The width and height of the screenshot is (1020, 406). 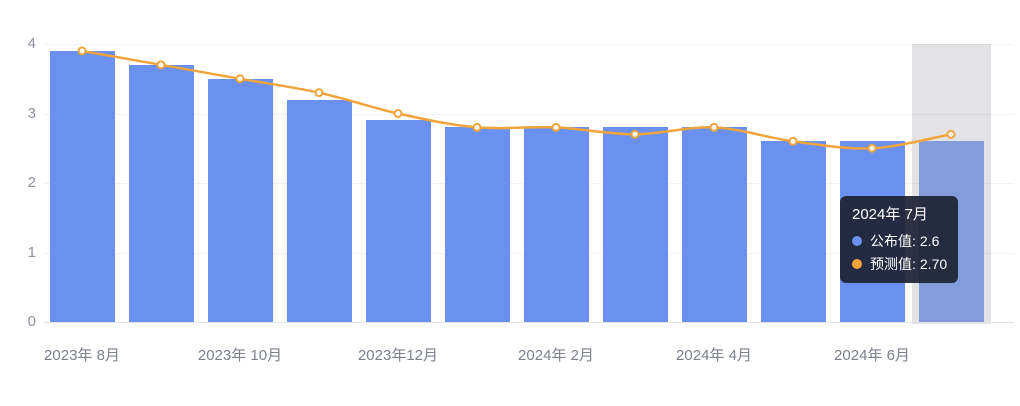 I want to click on chart-bar-2023年9月, so click(x=161, y=193).